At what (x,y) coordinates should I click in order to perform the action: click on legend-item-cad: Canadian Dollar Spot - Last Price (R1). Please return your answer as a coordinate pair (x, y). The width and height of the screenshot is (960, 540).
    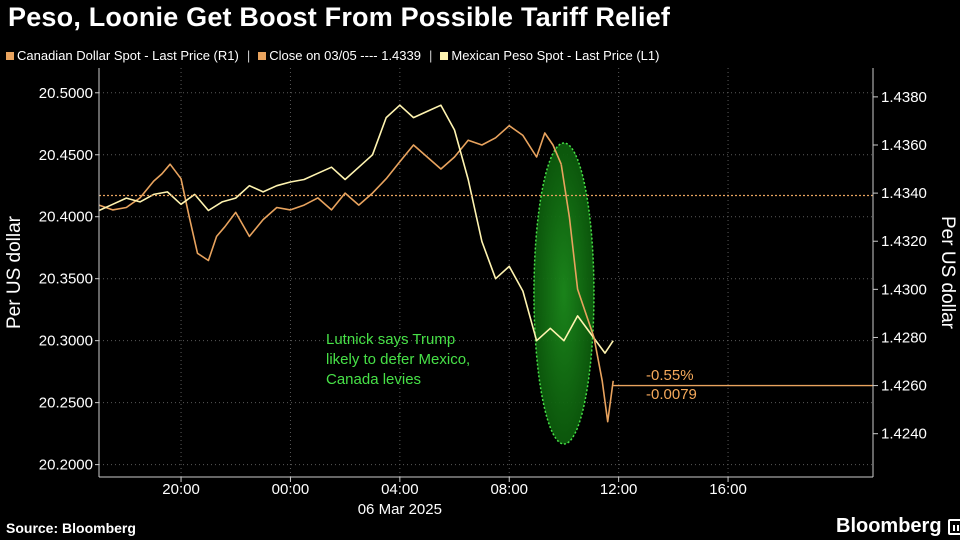
    Looking at the image, I should click on (122, 55).